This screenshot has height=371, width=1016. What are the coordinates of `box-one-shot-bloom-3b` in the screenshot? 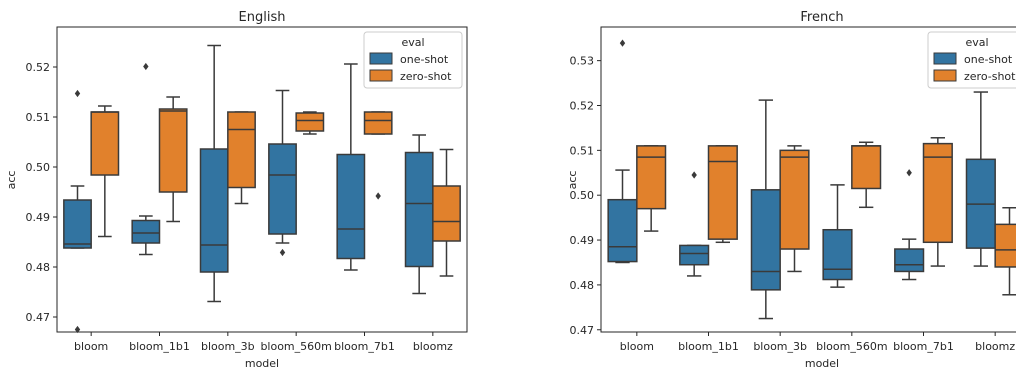 It's located at (214, 173).